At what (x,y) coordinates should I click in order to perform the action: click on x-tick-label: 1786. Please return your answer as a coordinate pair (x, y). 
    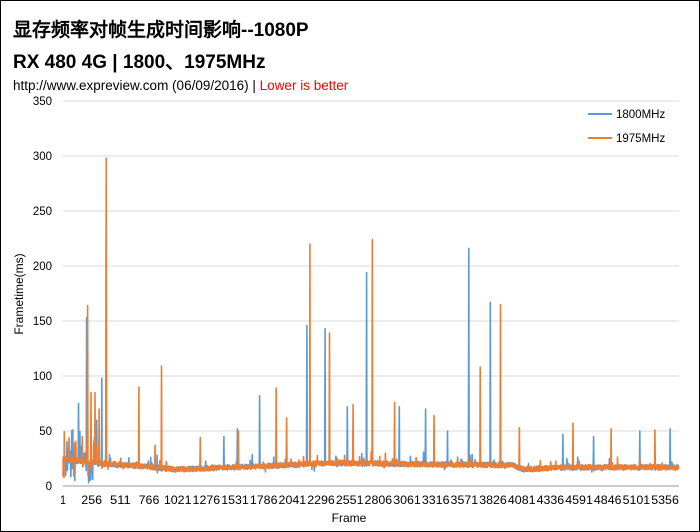
    Looking at the image, I should click on (264, 501).